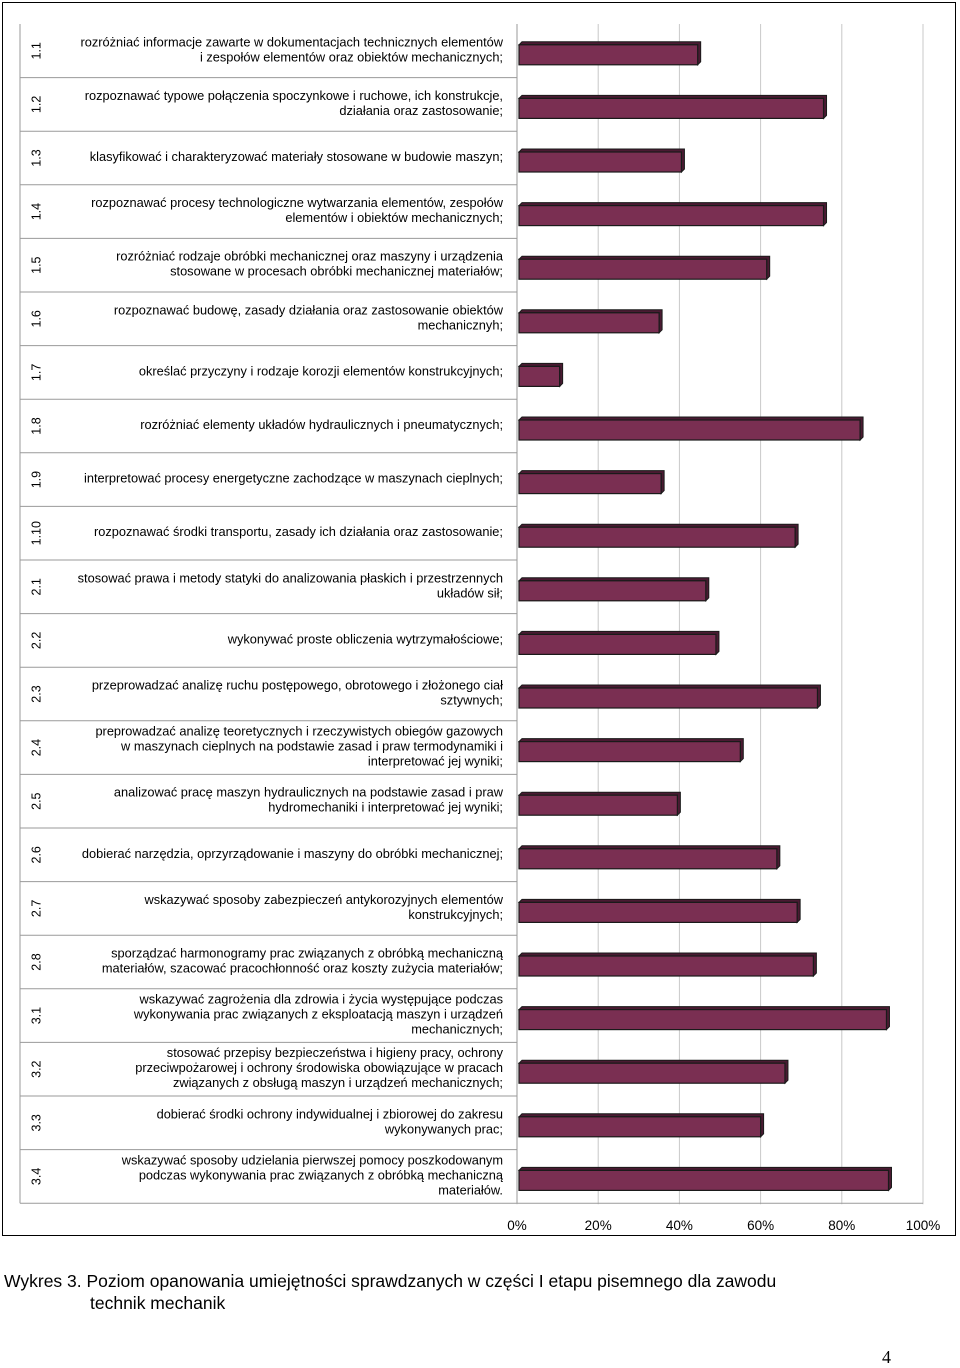 This screenshot has width=960, height=1368. What do you see at coordinates (36, 479) in the screenshot?
I see `row-code-1.9: 1.9` at bounding box center [36, 479].